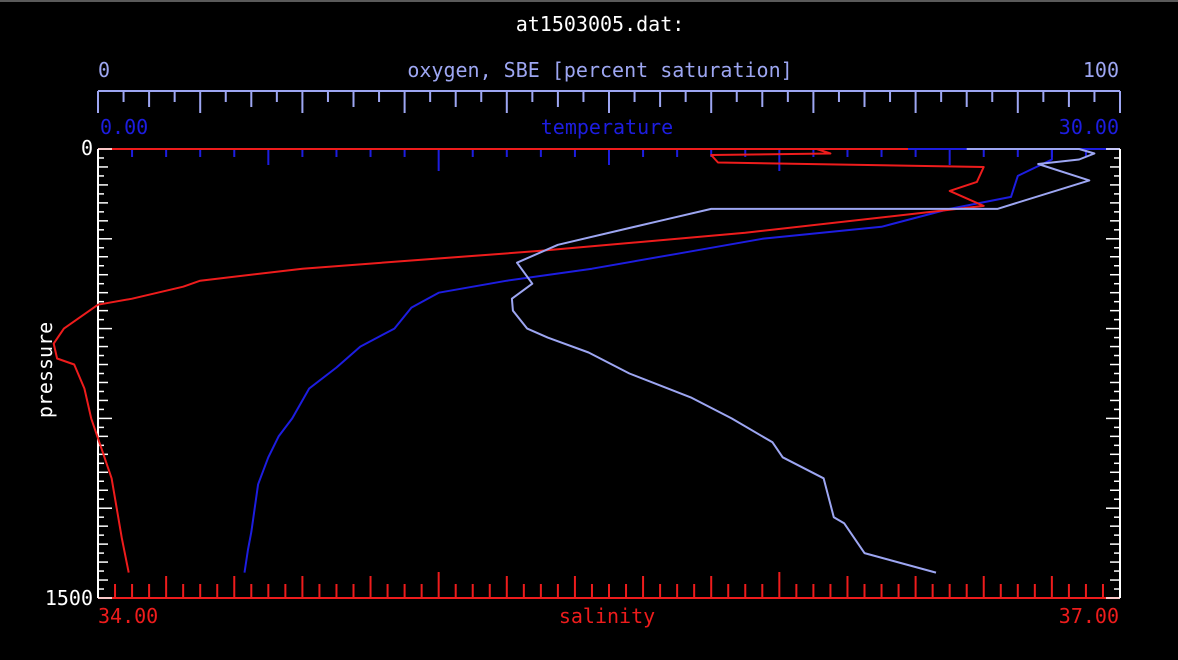 The height and width of the screenshot is (660, 1178). I want to click on salinity-axis-label: salinity, so click(607, 616).